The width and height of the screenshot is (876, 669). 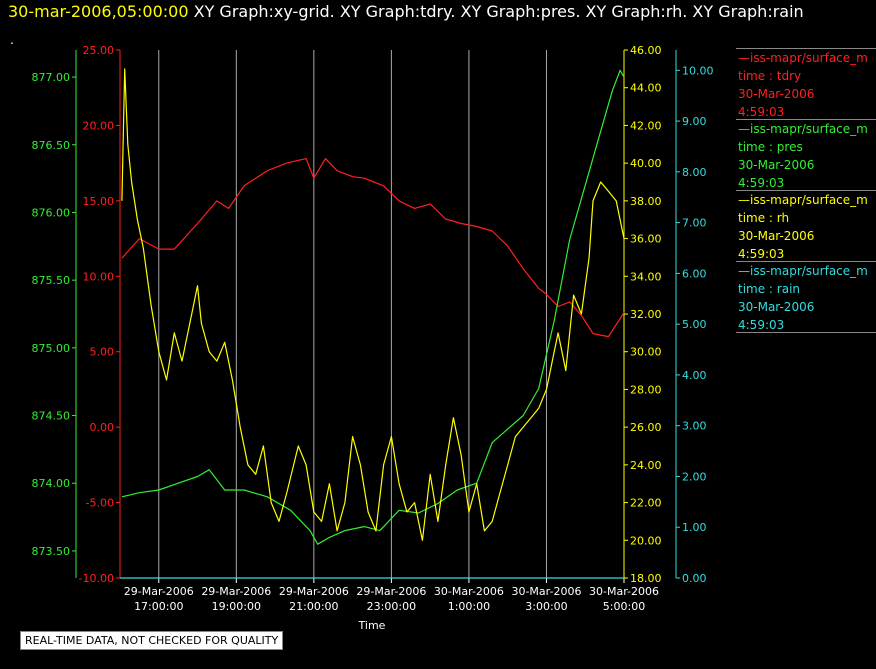 I want to click on x-tick-label-time: 23:00:00, so click(x=391, y=606).